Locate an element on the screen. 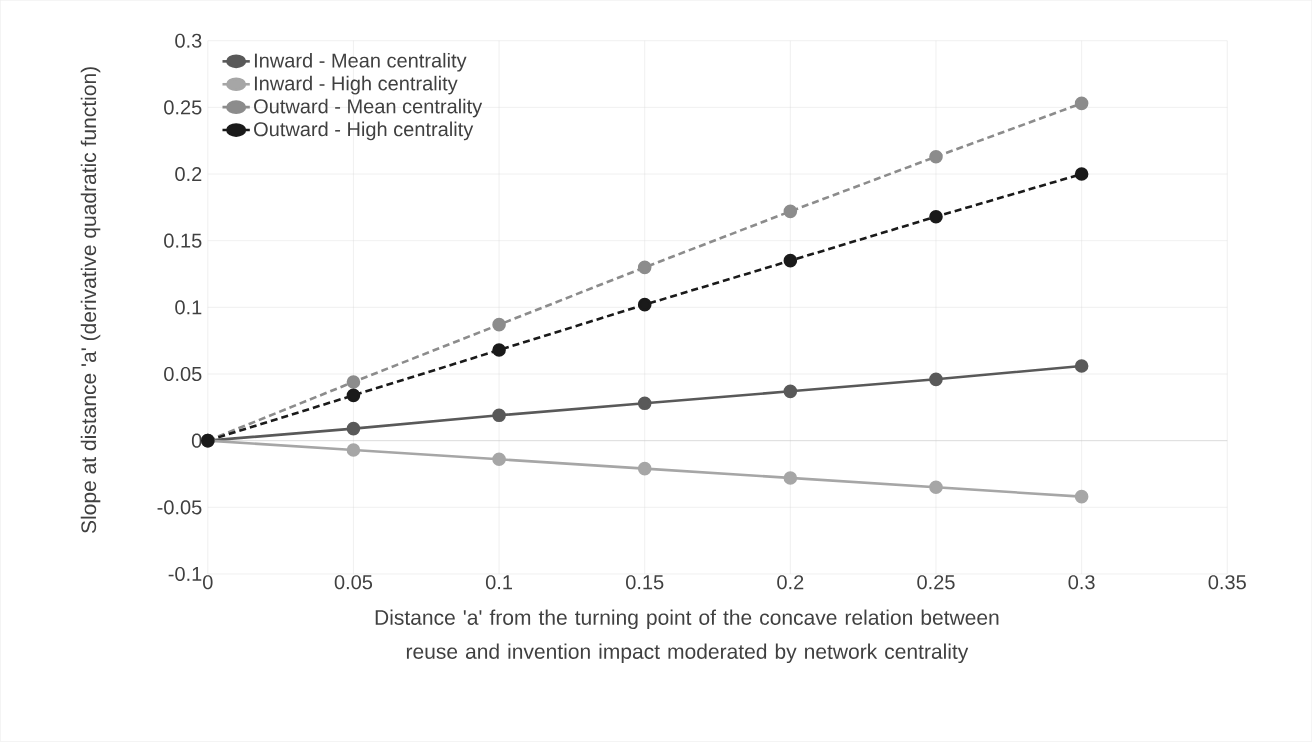 The width and height of the screenshot is (1312, 742). y-axis-title: Slope at distance 'a' (derivative quadratic function) is located at coordinates (90, 300).